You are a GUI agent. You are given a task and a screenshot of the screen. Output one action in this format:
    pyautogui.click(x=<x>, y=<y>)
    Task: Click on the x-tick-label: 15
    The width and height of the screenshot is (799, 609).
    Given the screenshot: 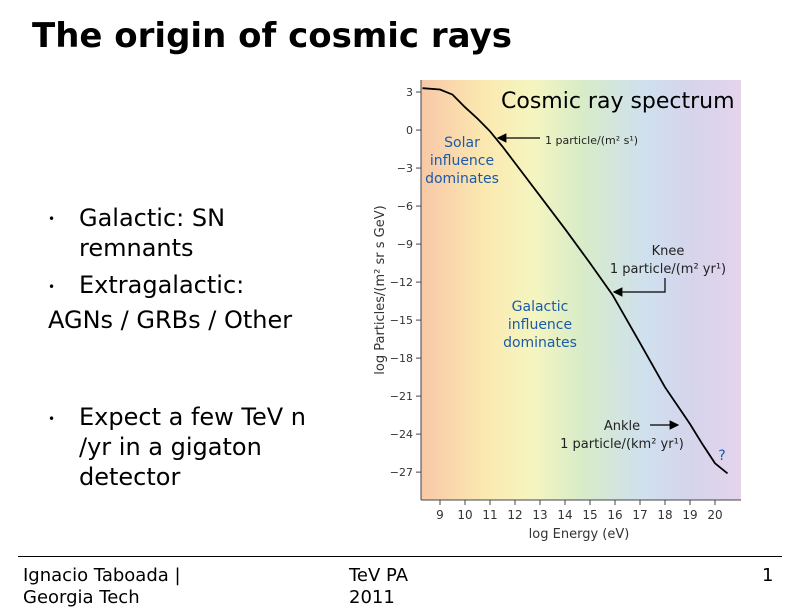 What is the action you would take?
    pyautogui.click(x=589, y=515)
    